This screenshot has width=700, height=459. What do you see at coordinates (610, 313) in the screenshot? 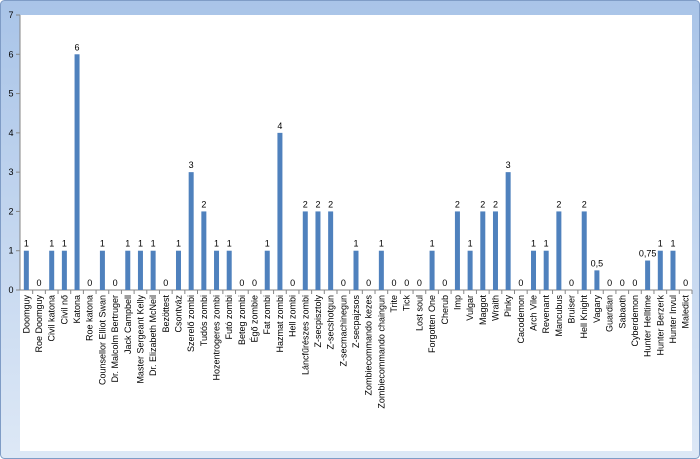
I see `x-tick-label: Guardian` at bounding box center [610, 313].